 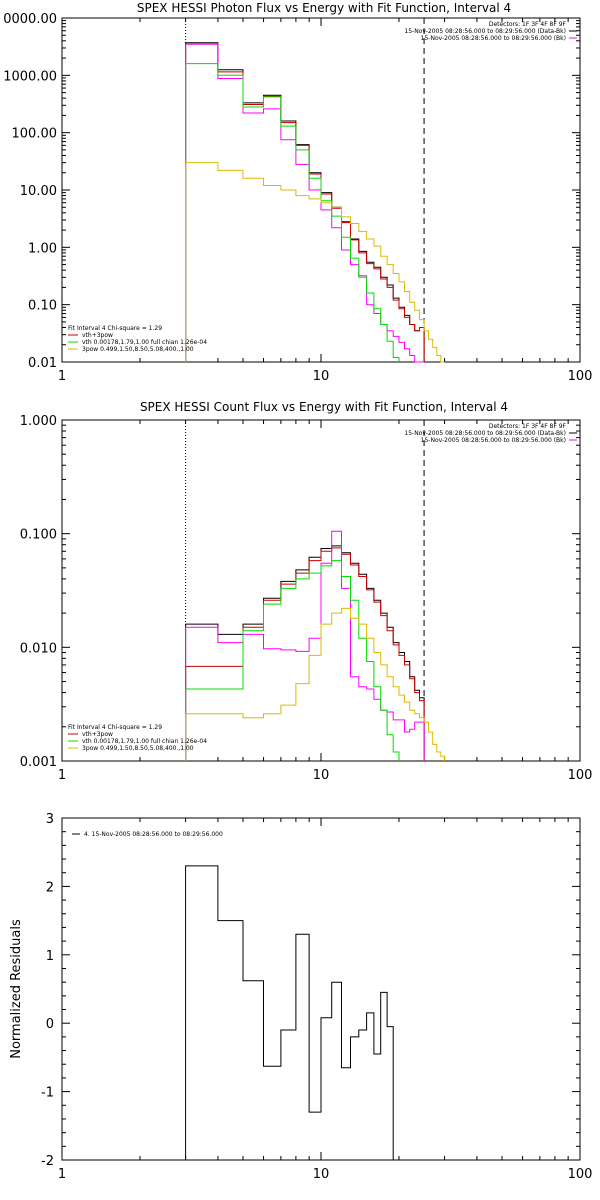 I want to click on y-tick-label: 0.010, so click(x=38, y=648).